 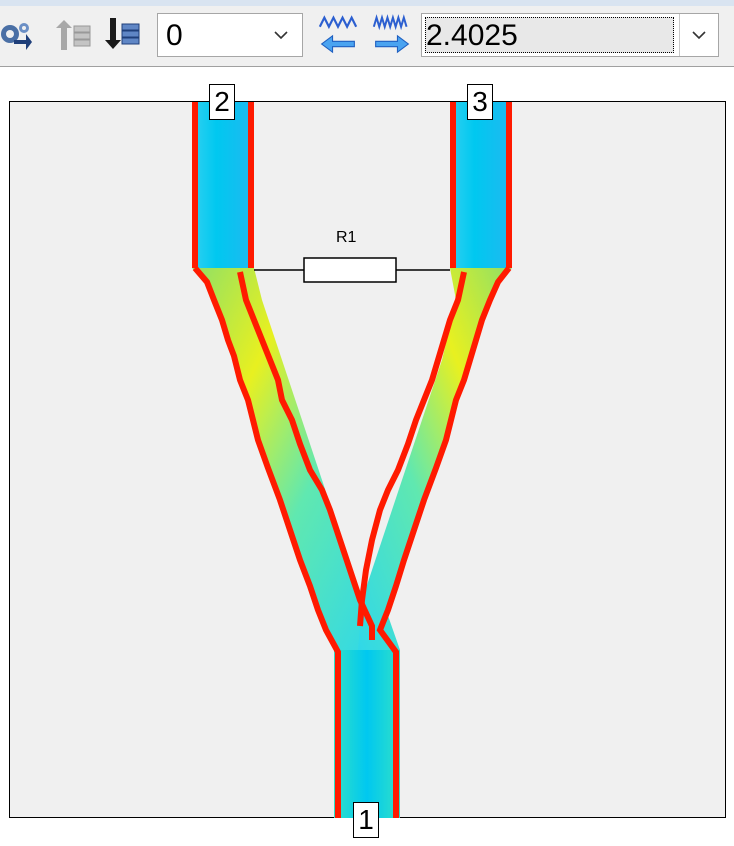 What do you see at coordinates (549, 35) in the screenshot?
I see `frequency-select-focus` at bounding box center [549, 35].